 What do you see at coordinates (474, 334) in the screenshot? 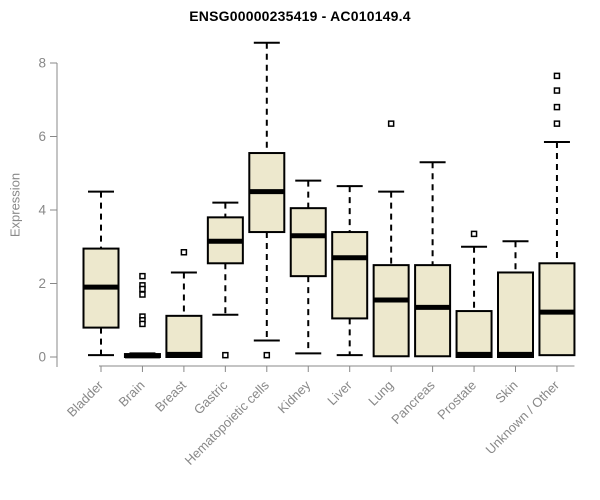
I see `box-prostate` at bounding box center [474, 334].